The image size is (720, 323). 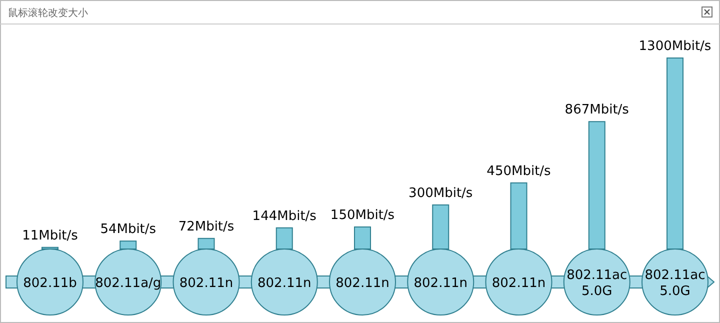 I want to click on data-label: 150Mbit/s, so click(x=362, y=215).